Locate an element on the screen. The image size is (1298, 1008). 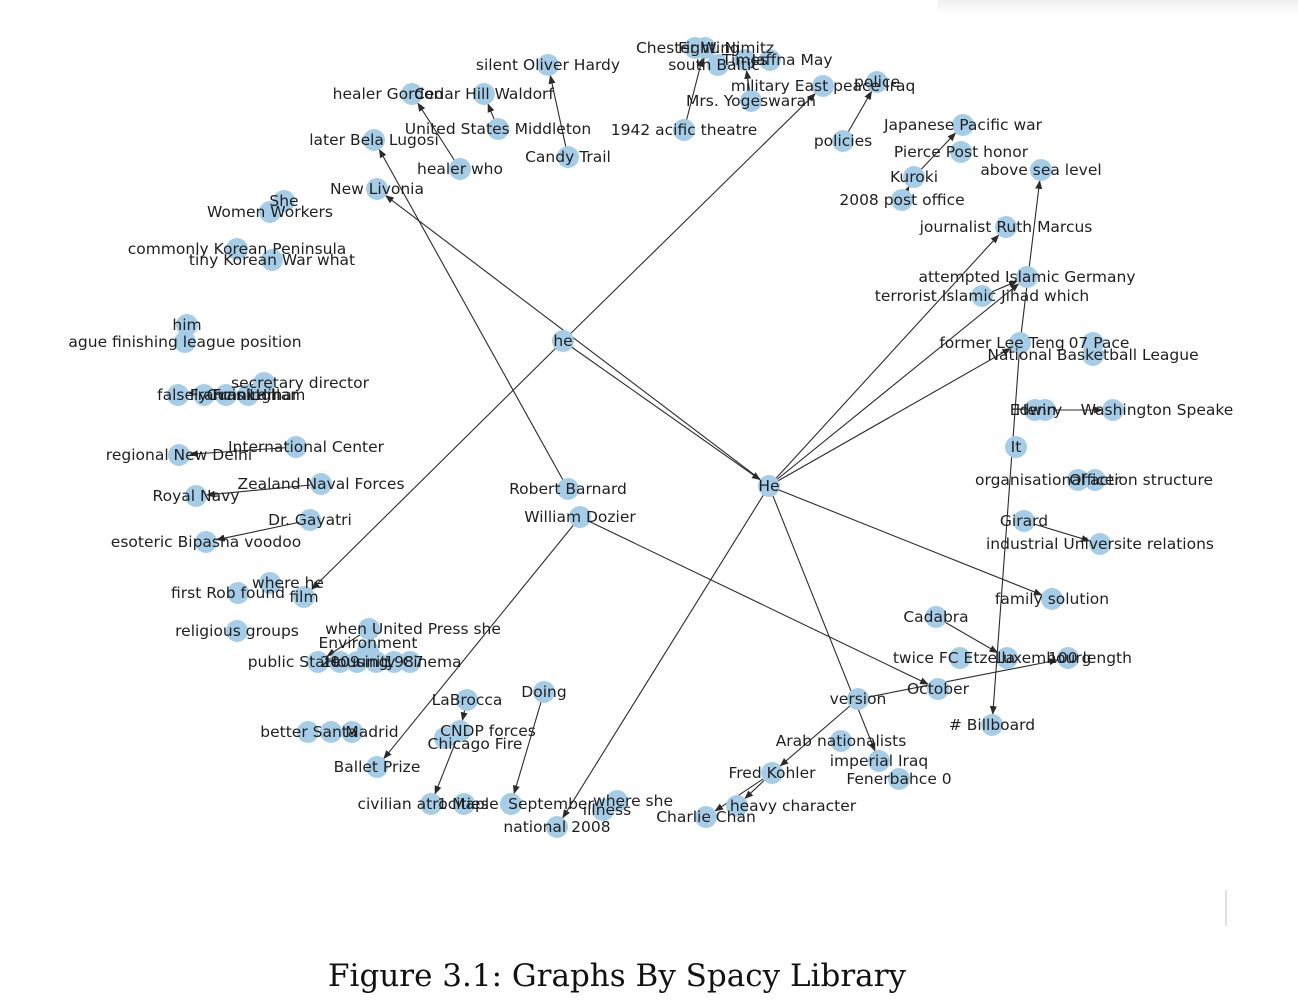
node-firstrob is located at coordinates (238, 593).